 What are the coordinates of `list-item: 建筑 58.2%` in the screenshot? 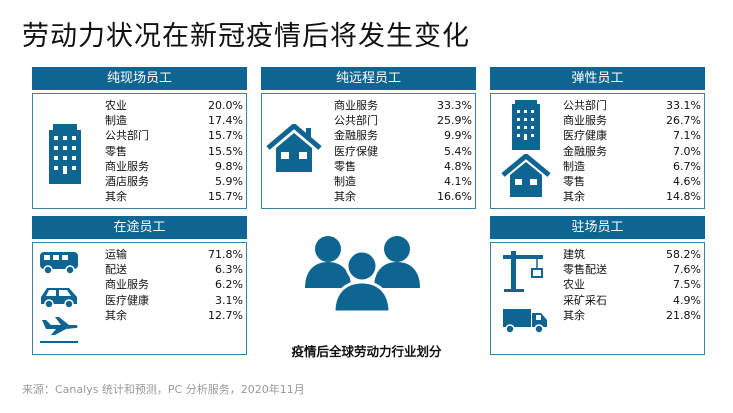 It's located at (632, 254).